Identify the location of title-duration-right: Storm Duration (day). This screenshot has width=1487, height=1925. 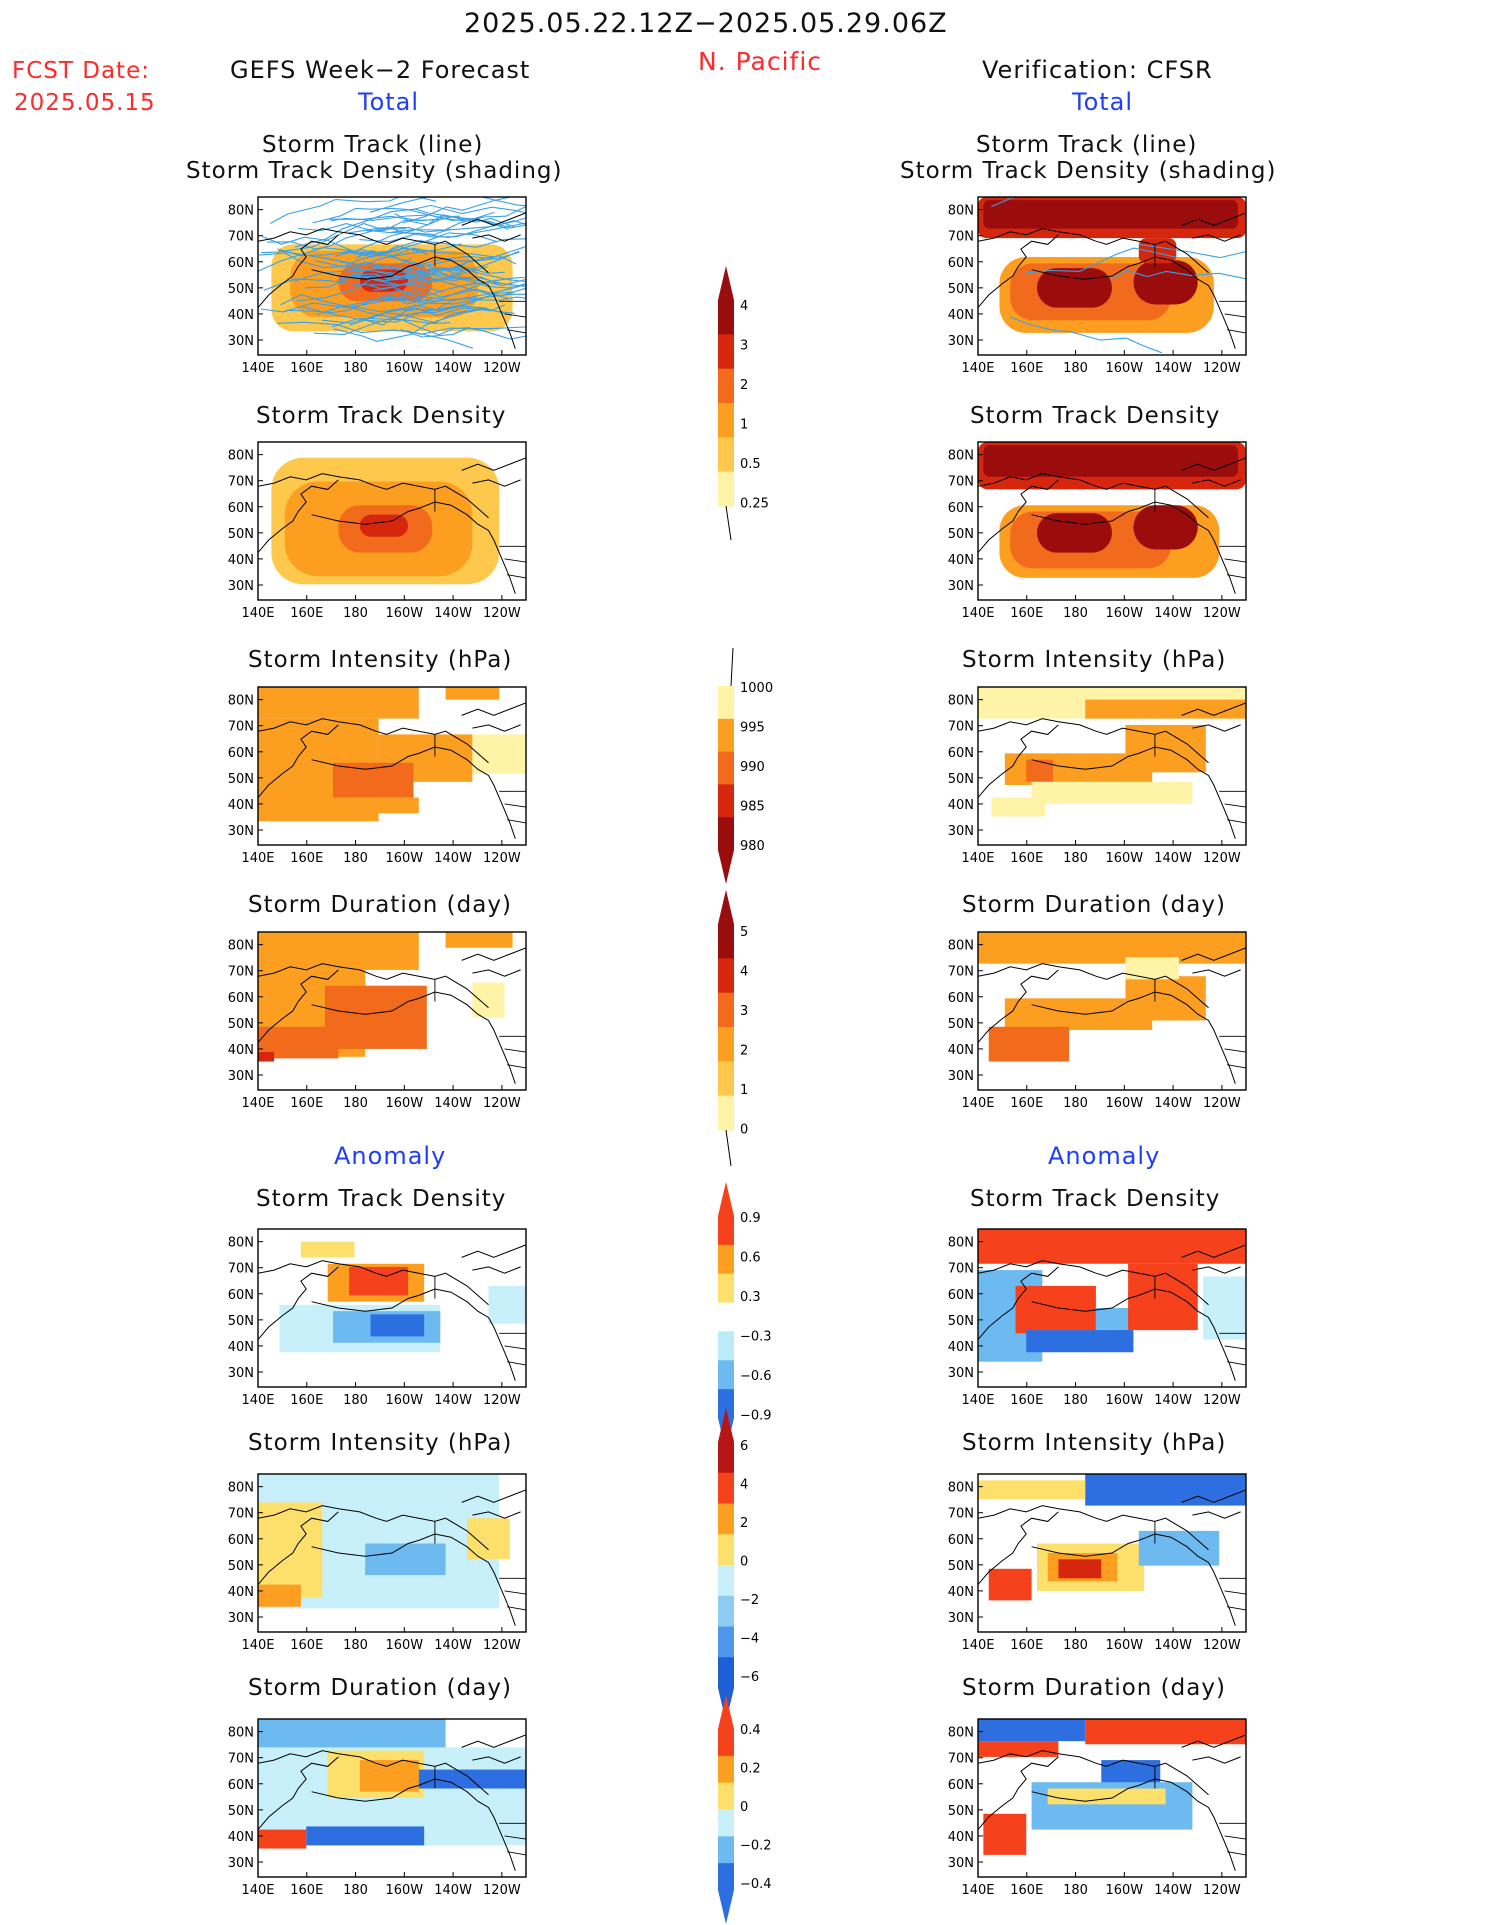
(1094, 905).